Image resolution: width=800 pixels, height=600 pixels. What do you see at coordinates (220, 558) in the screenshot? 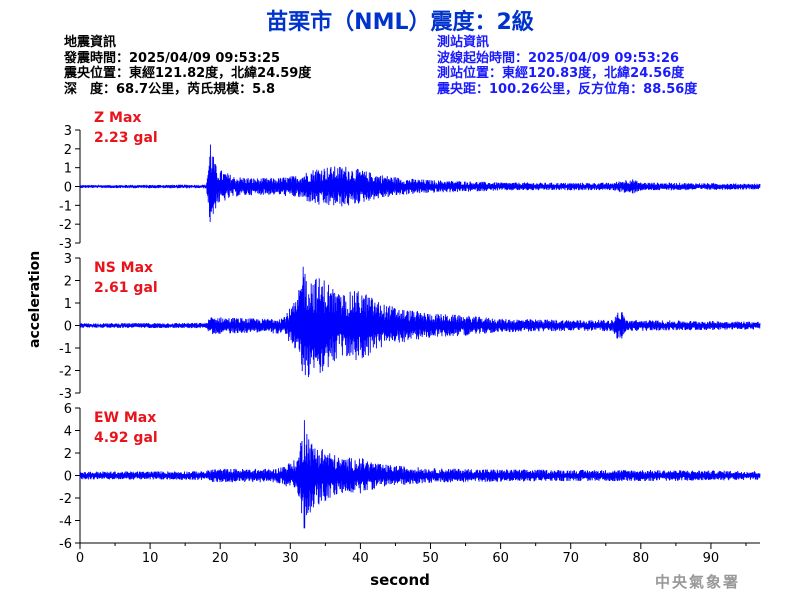
I see `x-tick-label: 20` at bounding box center [220, 558].